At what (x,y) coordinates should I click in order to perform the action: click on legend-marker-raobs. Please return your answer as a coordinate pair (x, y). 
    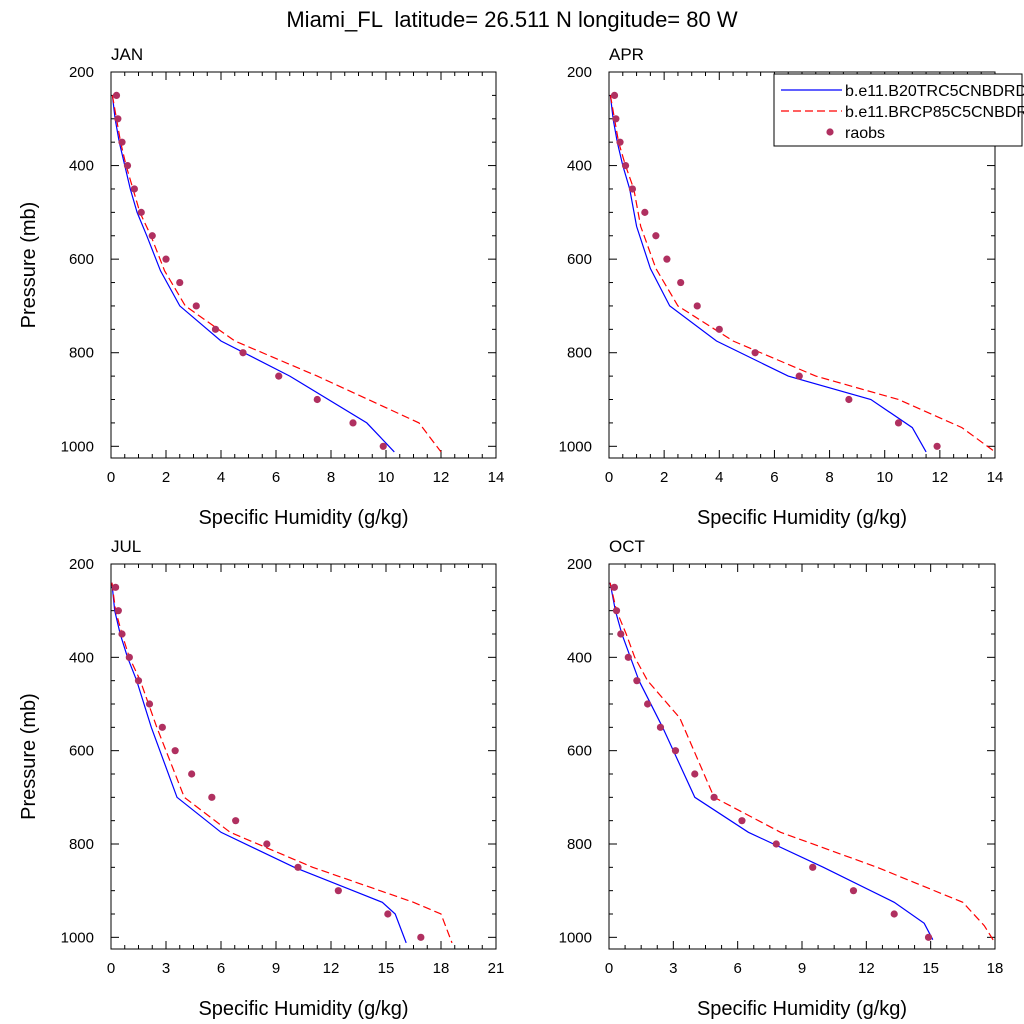
    Looking at the image, I should click on (830, 132).